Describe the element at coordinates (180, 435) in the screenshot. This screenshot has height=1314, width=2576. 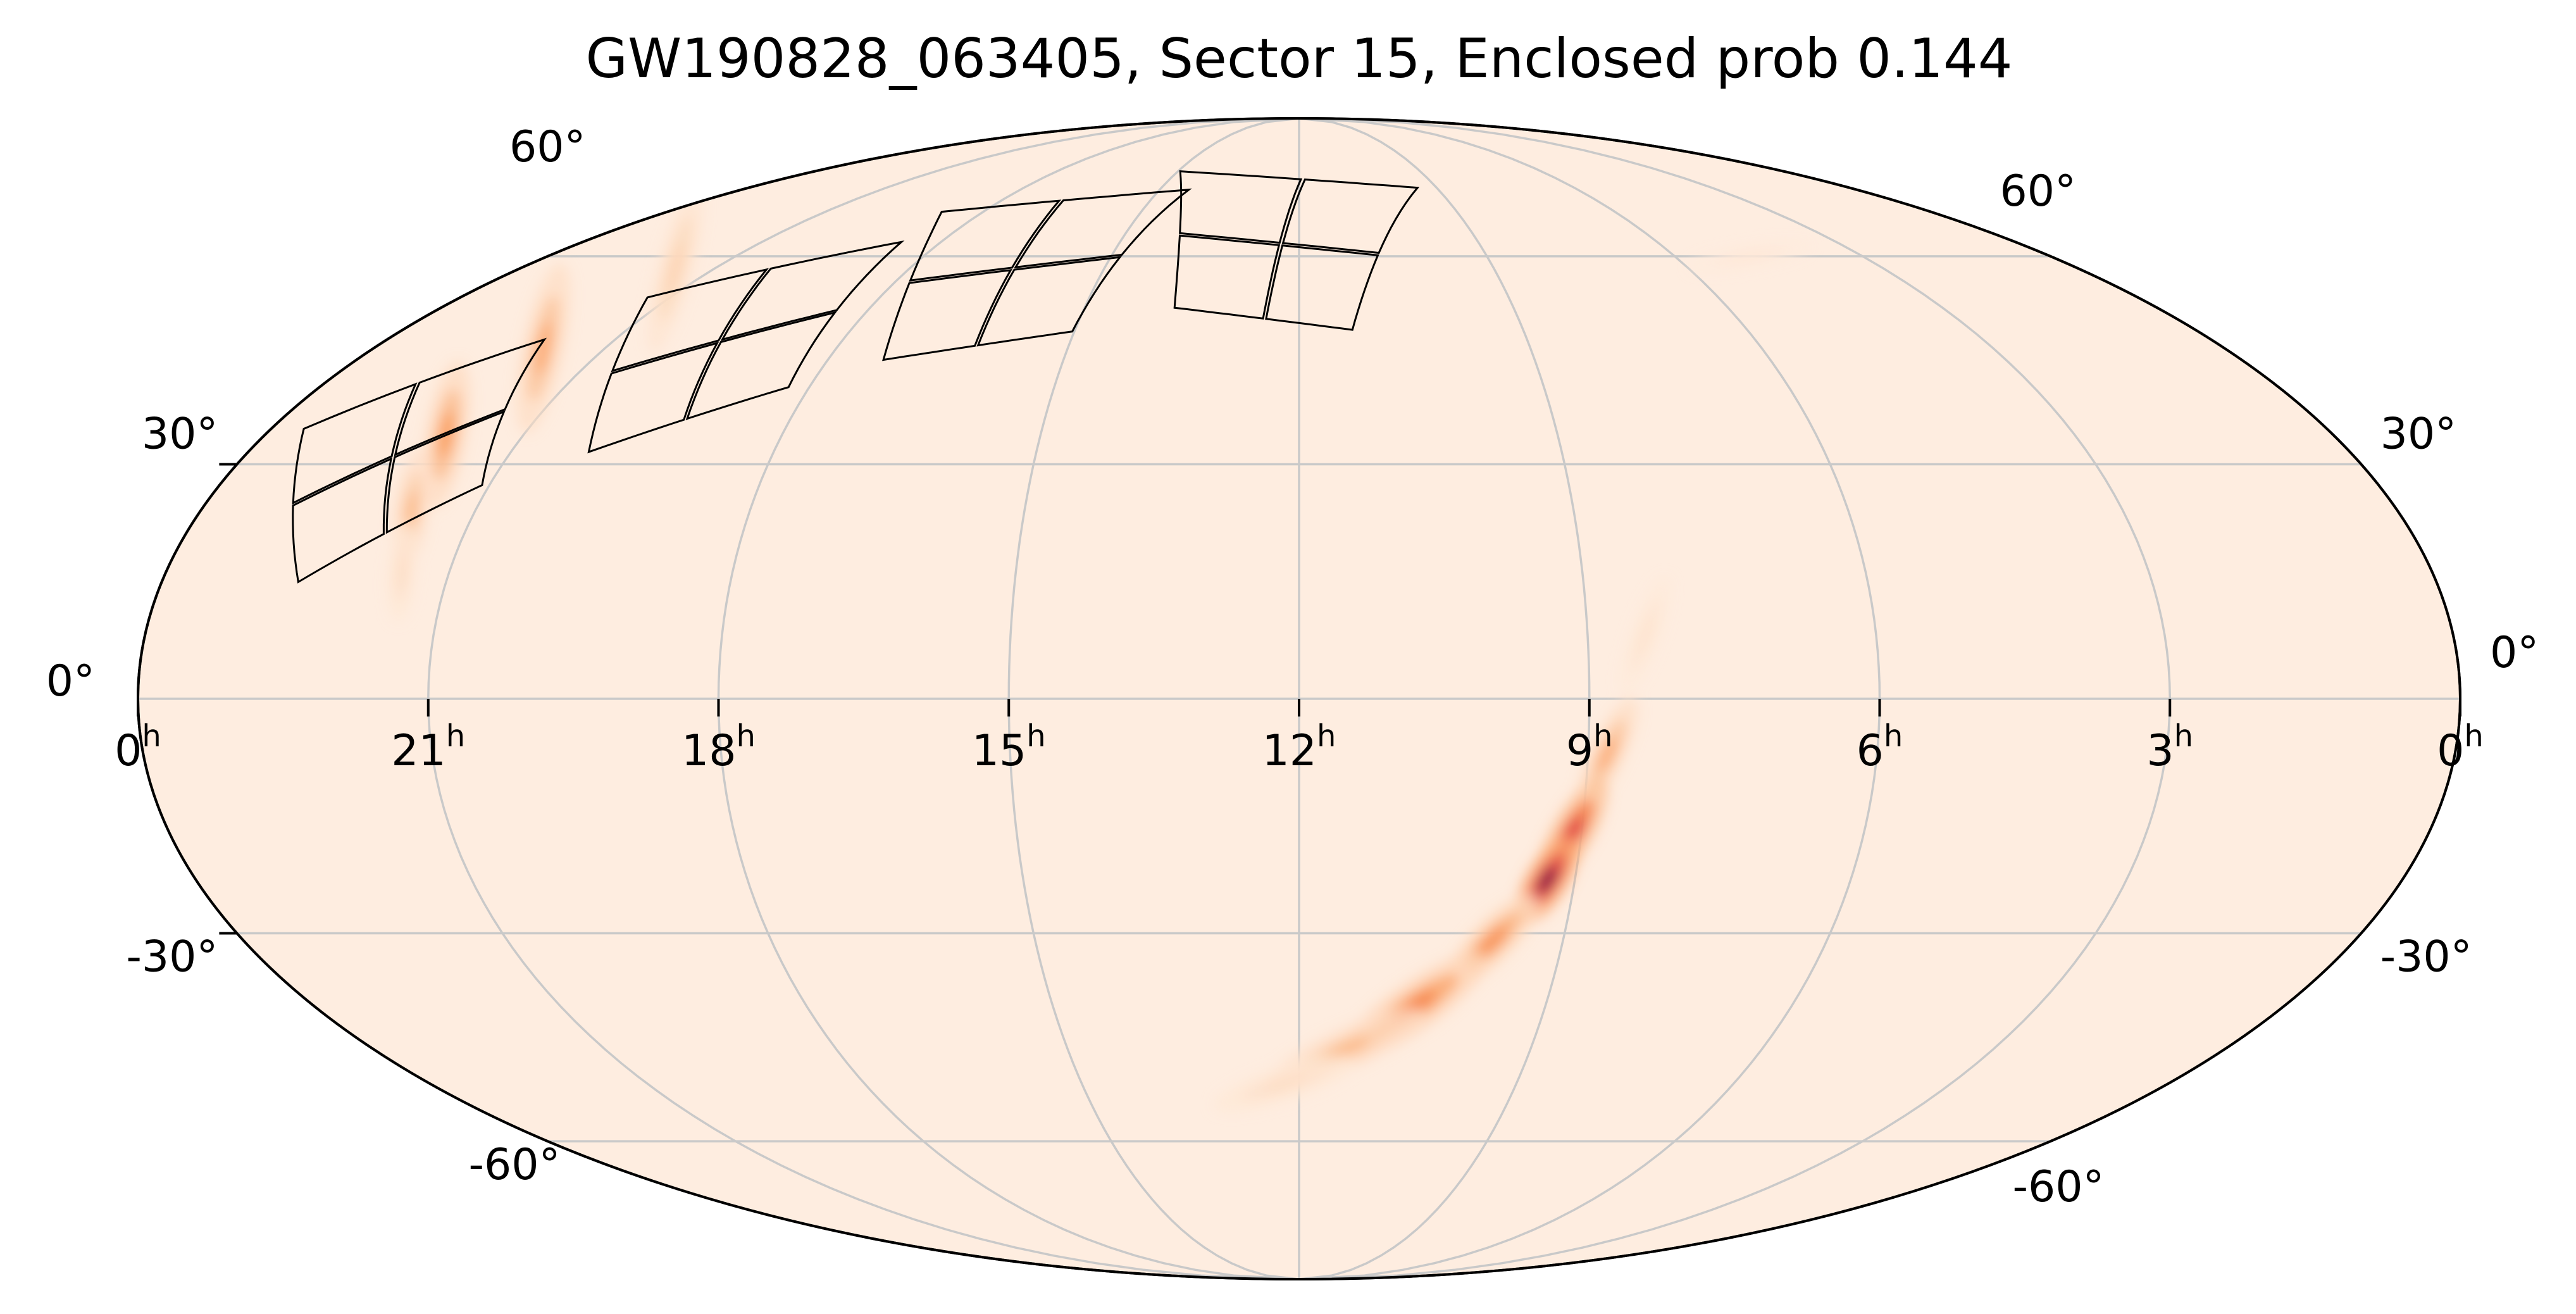
I see `dec-label-left: 30°` at that location.